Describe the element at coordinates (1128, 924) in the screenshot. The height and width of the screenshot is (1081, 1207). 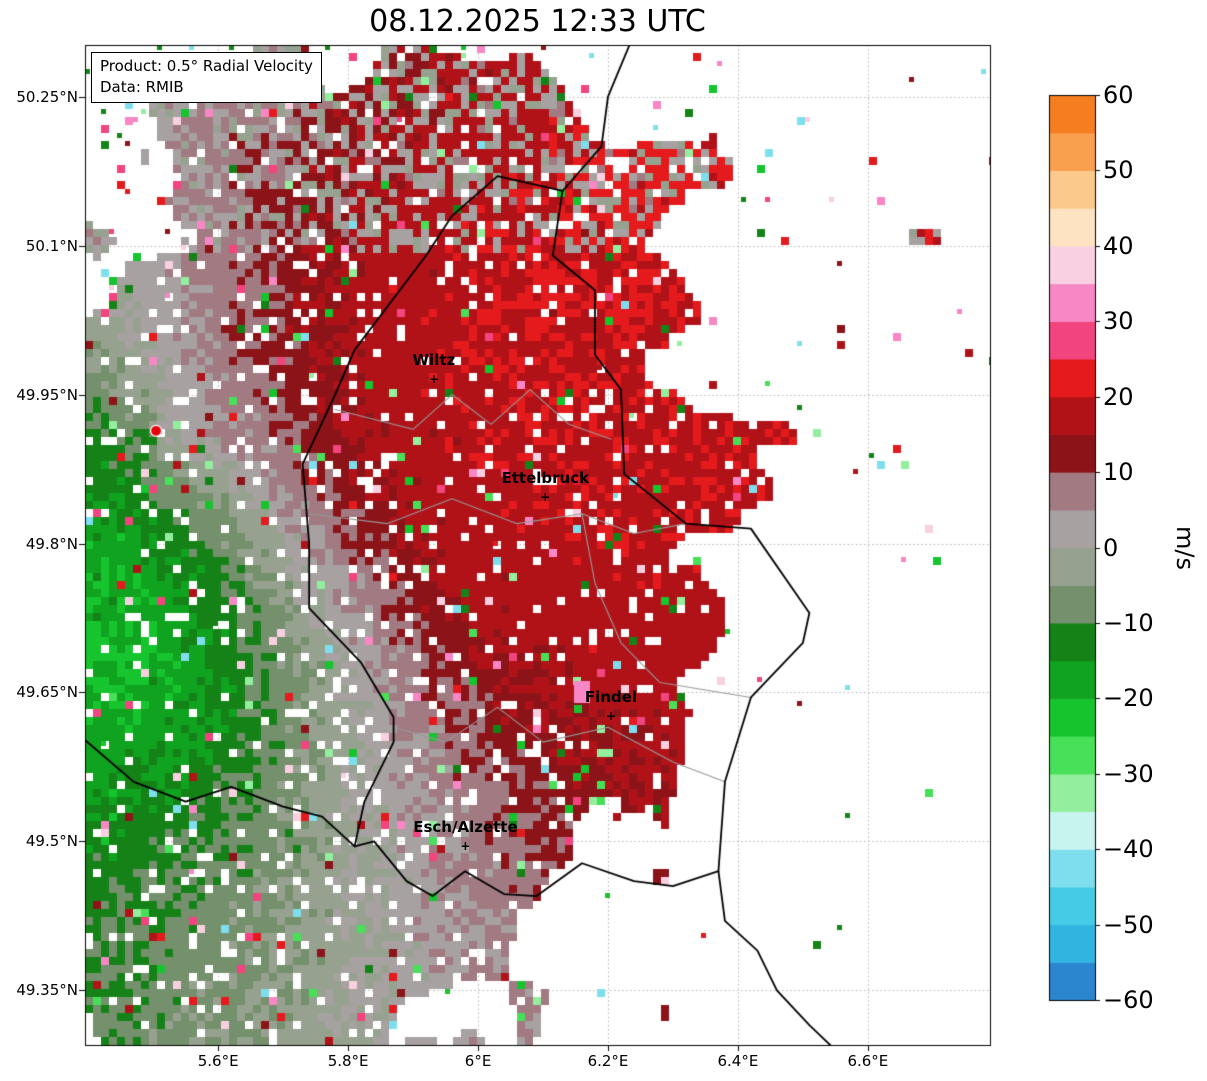
I see `colorbar-tick-label: −50` at that location.